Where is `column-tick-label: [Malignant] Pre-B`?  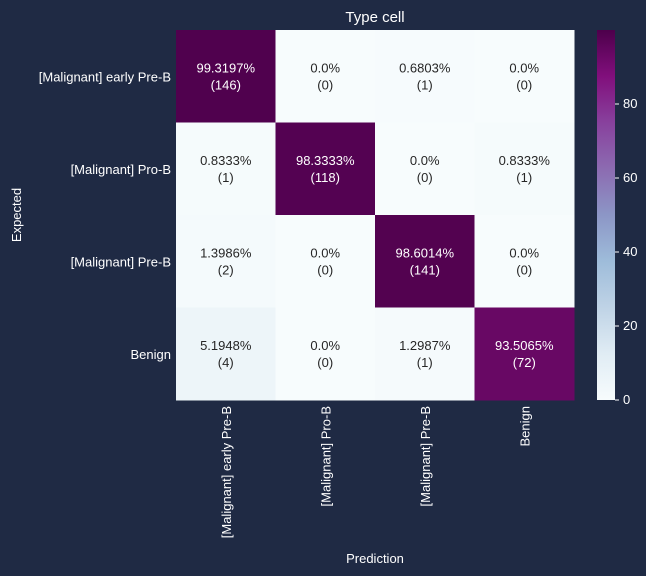 column-tick-label: [Malignant] Pre-B is located at coordinates (425, 456).